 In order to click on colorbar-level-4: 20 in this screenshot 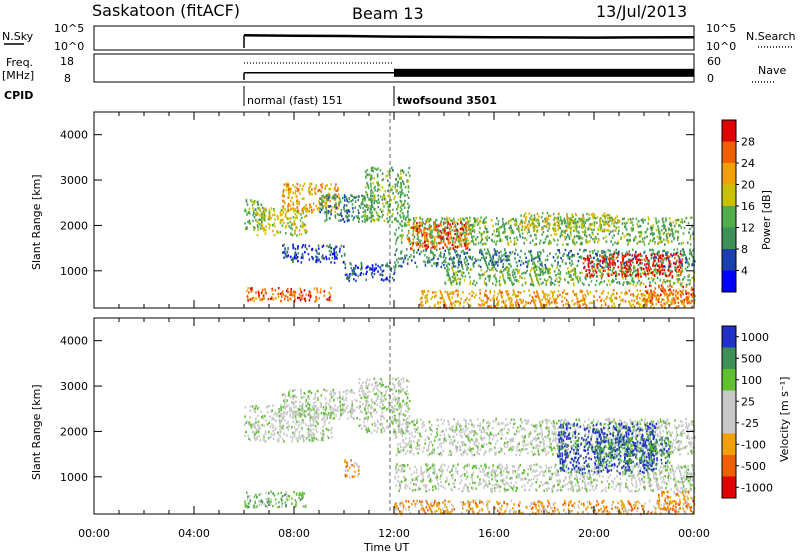, I will do `click(748, 185)`.